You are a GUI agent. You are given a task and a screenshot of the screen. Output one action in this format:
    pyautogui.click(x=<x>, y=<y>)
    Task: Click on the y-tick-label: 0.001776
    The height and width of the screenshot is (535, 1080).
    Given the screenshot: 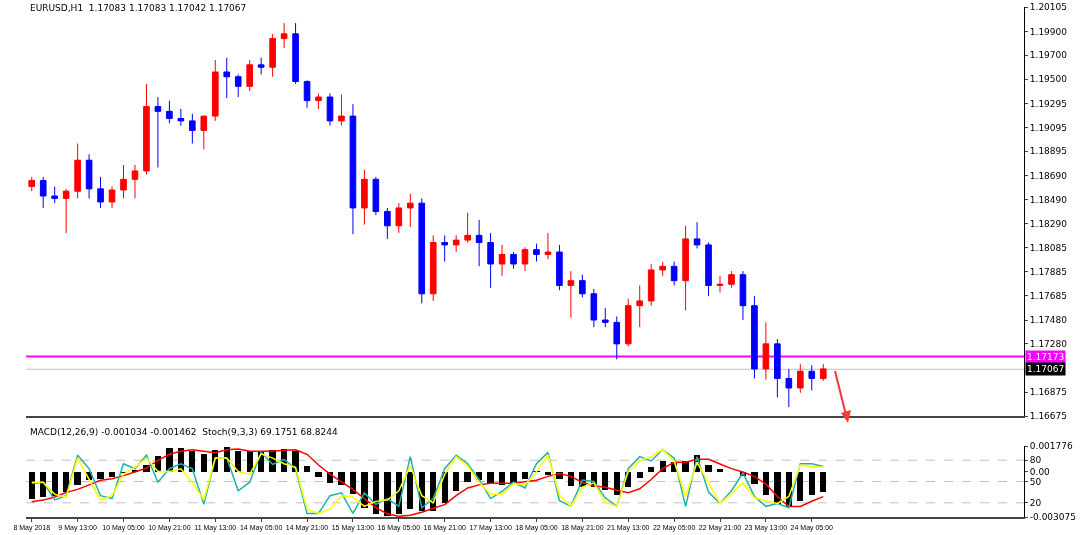 What is the action you would take?
    pyautogui.click(x=1051, y=446)
    